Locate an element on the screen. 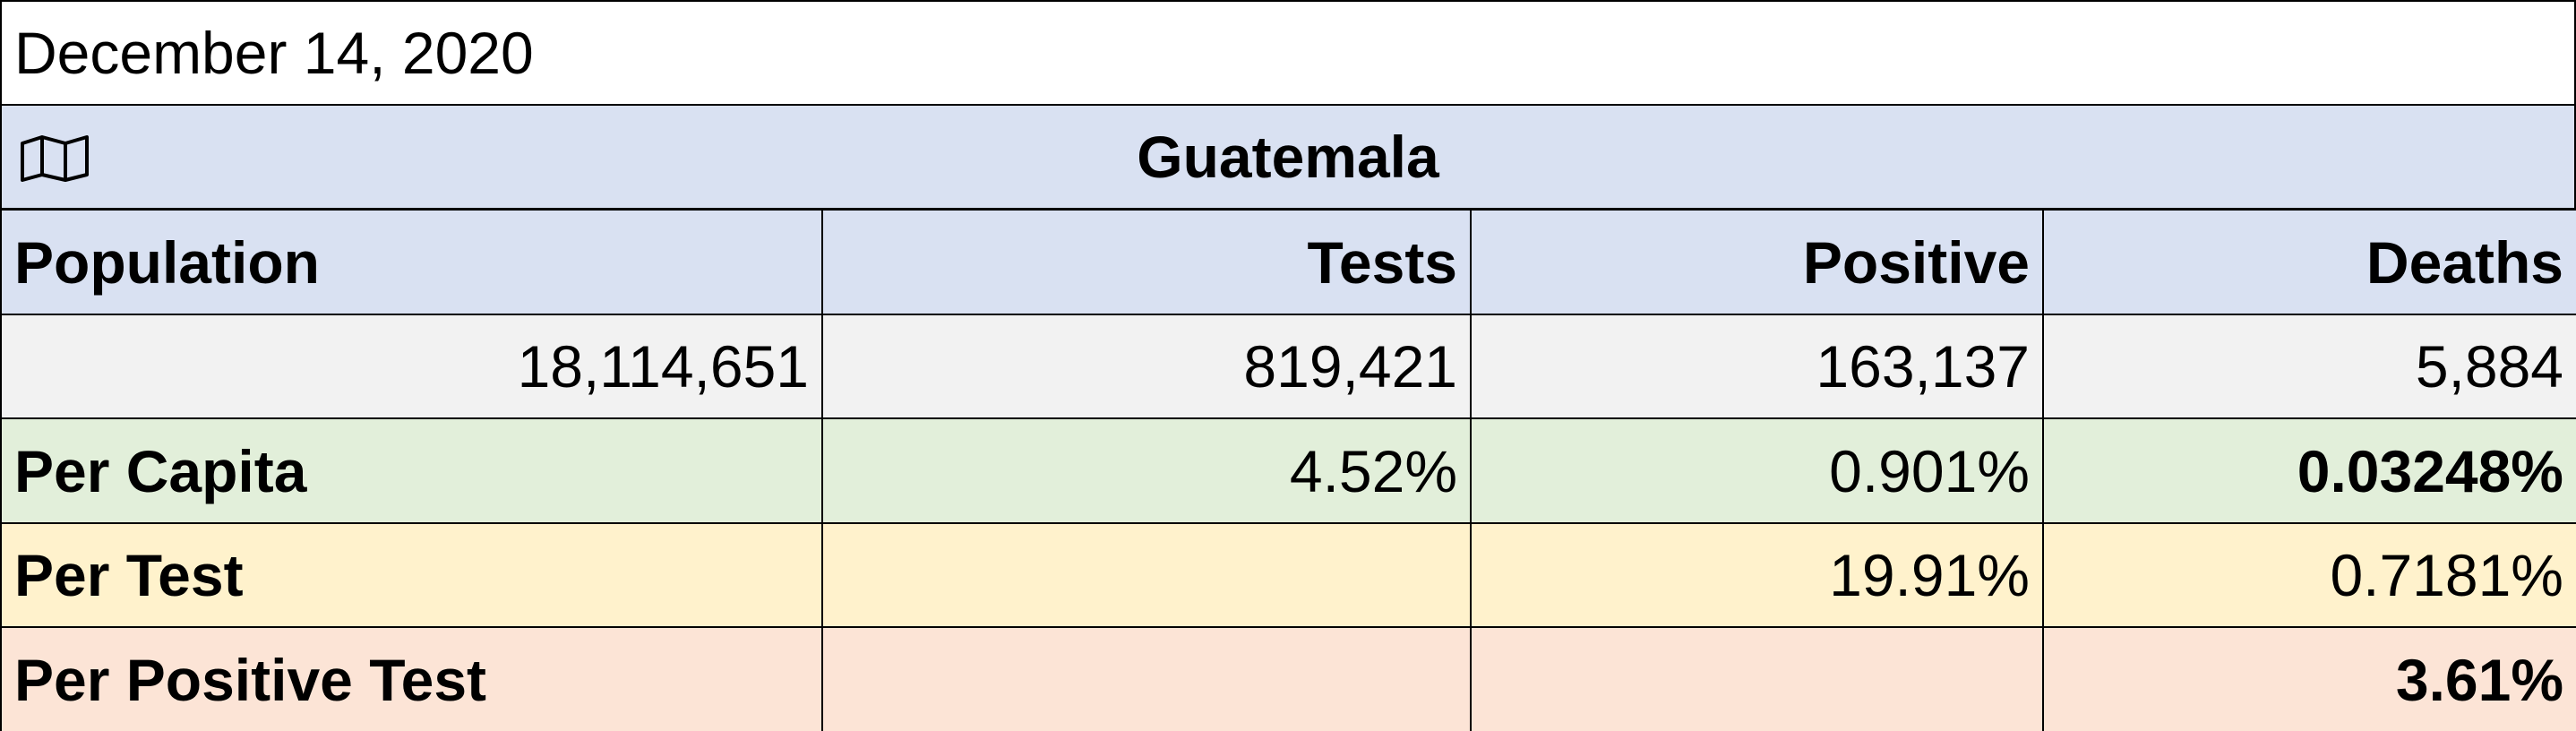 The image size is (2576, 731). header-cell: Positive is located at coordinates (1757, 262).